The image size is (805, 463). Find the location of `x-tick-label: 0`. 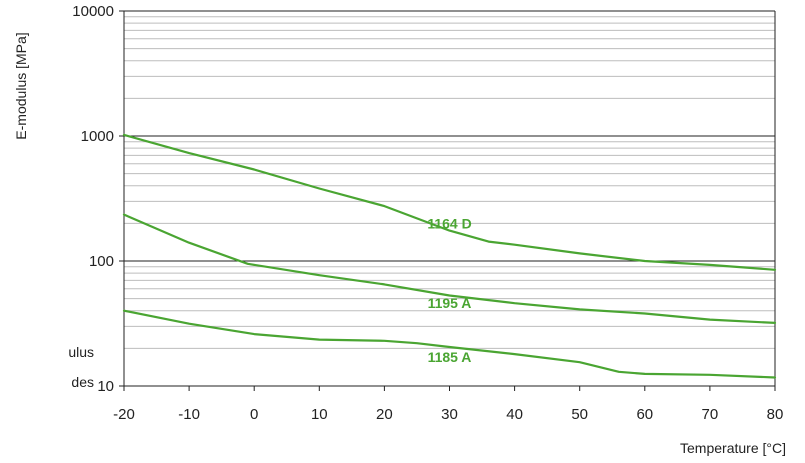

x-tick-label: 0 is located at coordinates (254, 414).